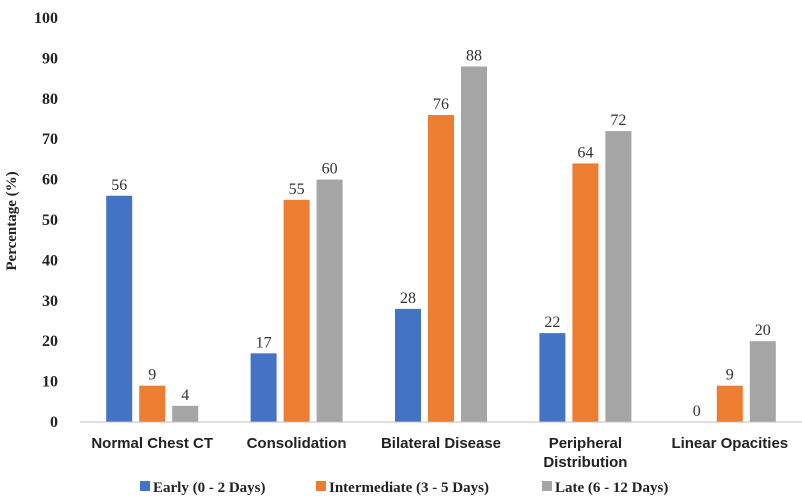  I want to click on data-label: 88, so click(474, 55).